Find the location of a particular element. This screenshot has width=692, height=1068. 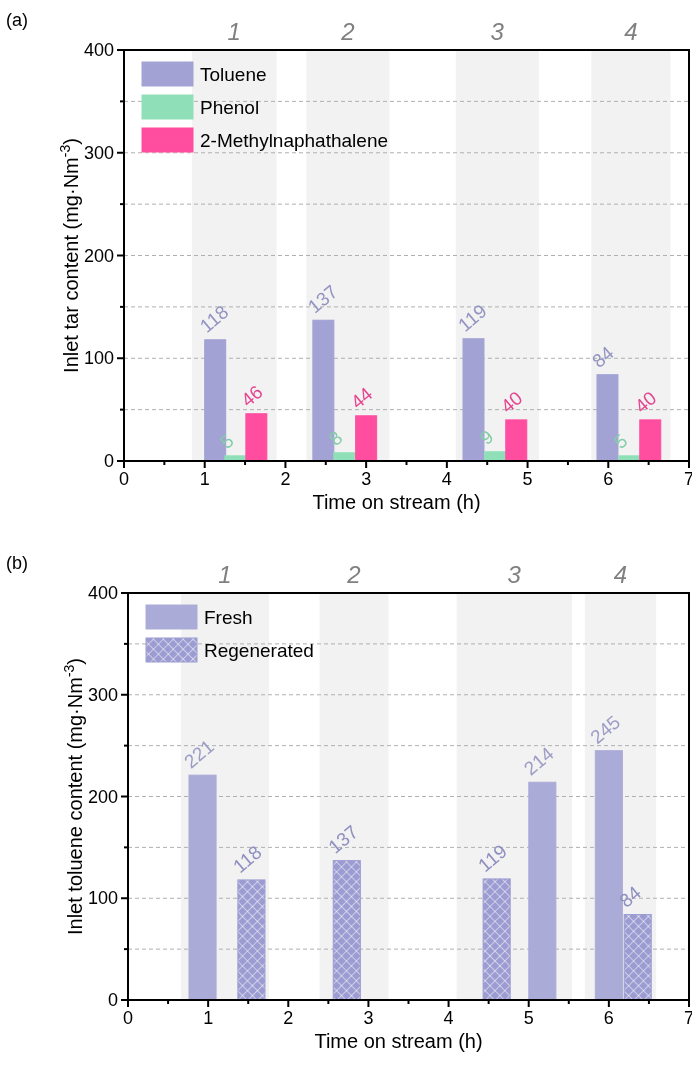

legend-label: 2-Methylnaphathalene is located at coordinates (294, 140).